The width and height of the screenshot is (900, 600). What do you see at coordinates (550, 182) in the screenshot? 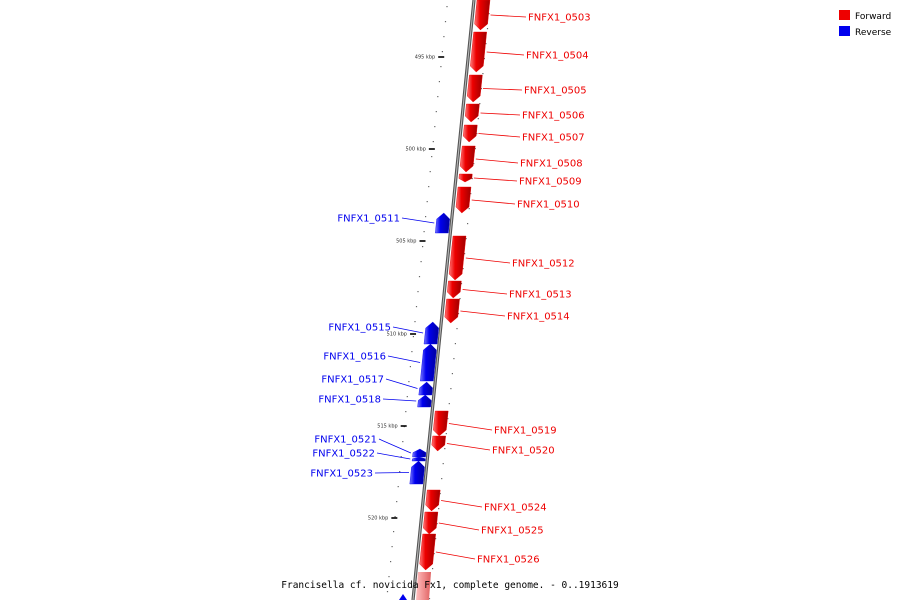
I see `gene-label-fnfx1-0509: FNFX1_0509` at bounding box center [550, 182].